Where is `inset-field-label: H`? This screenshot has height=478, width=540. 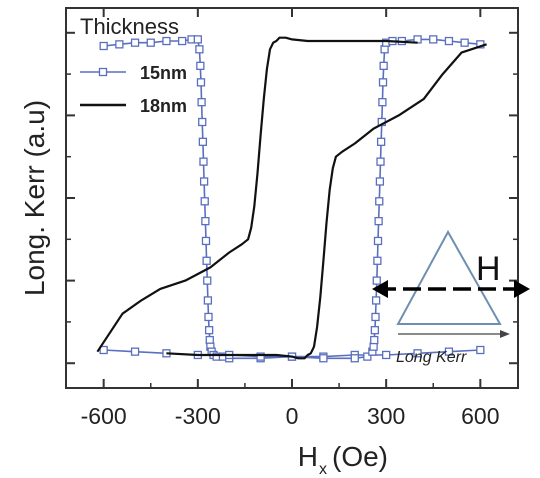
inset-field-label: H is located at coordinates (488, 269).